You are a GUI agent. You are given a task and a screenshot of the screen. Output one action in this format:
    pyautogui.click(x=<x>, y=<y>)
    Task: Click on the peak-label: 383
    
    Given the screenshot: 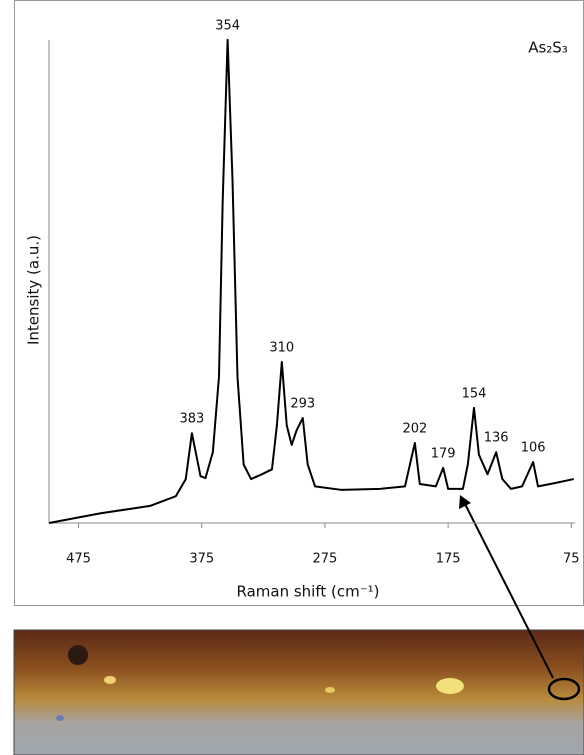 What is the action you would take?
    pyautogui.click(x=191, y=419)
    